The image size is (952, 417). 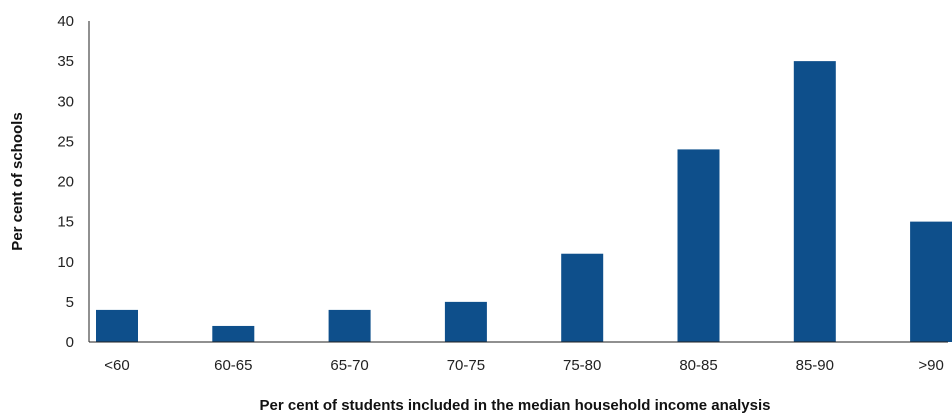 I want to click on y-axis-ticks: 0 5 10 15 20 25 30 35 40, so click(x=65, y=182).